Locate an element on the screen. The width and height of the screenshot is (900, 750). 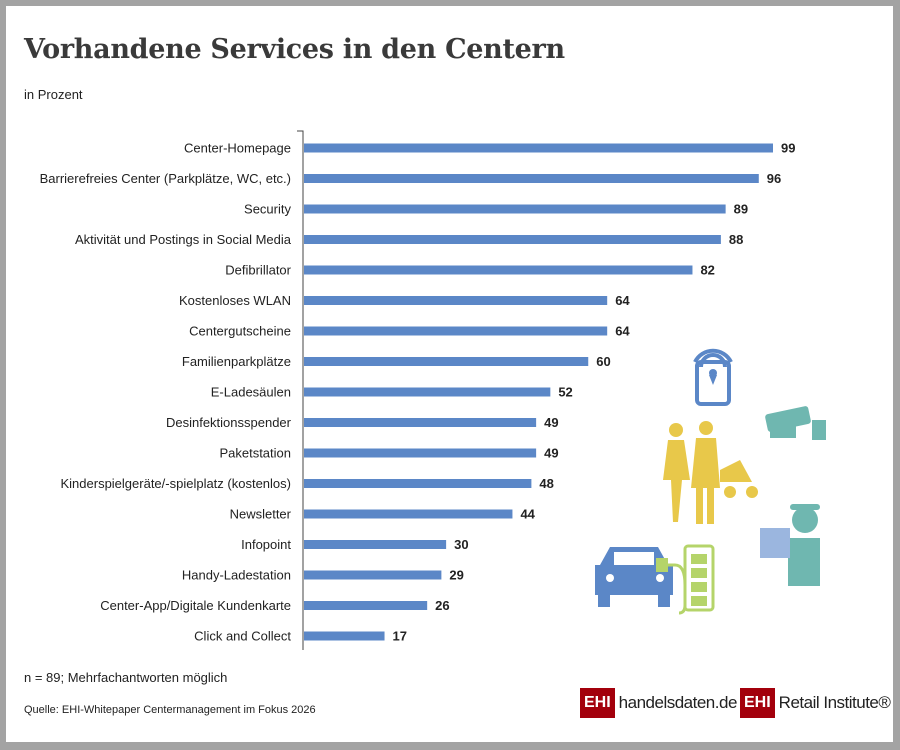
data-label: 60 is located at coordinates (603, 361).